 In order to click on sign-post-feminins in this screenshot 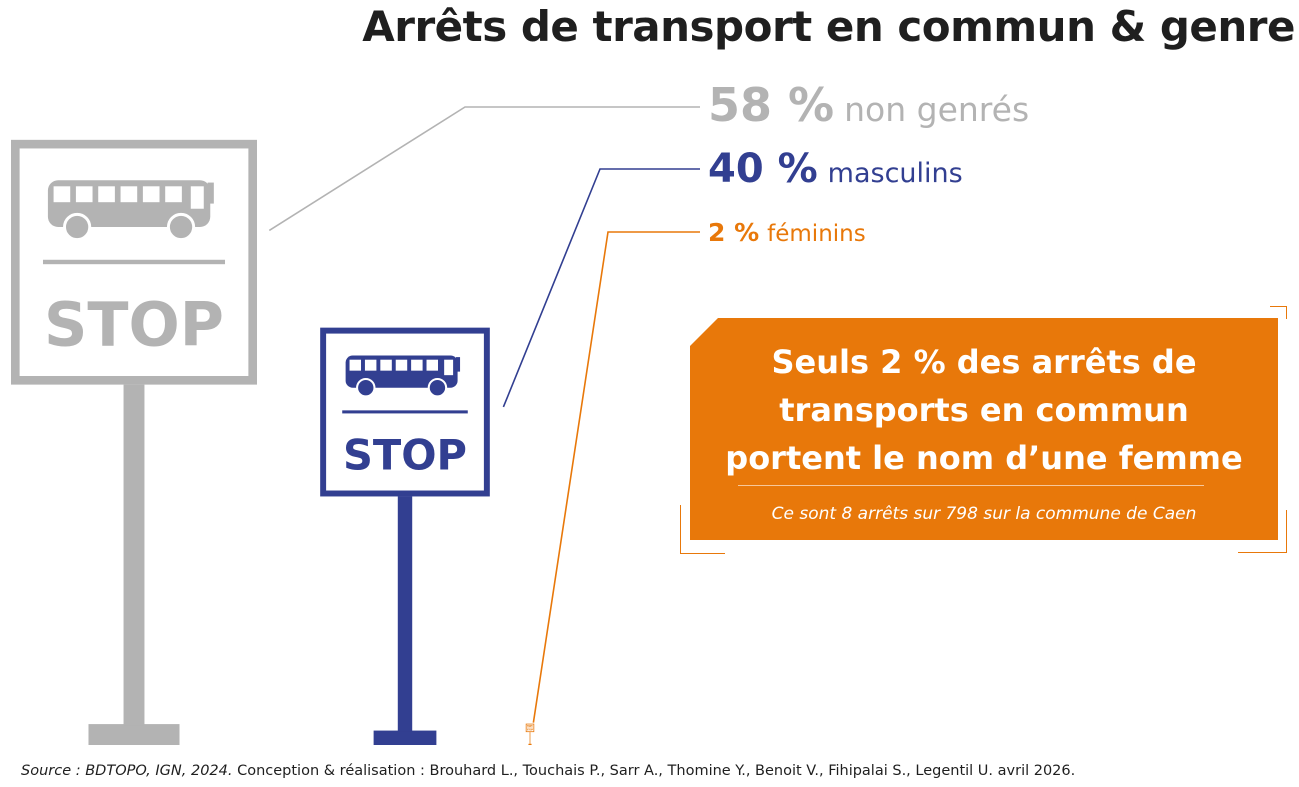, I will do `click(530, 738)`.